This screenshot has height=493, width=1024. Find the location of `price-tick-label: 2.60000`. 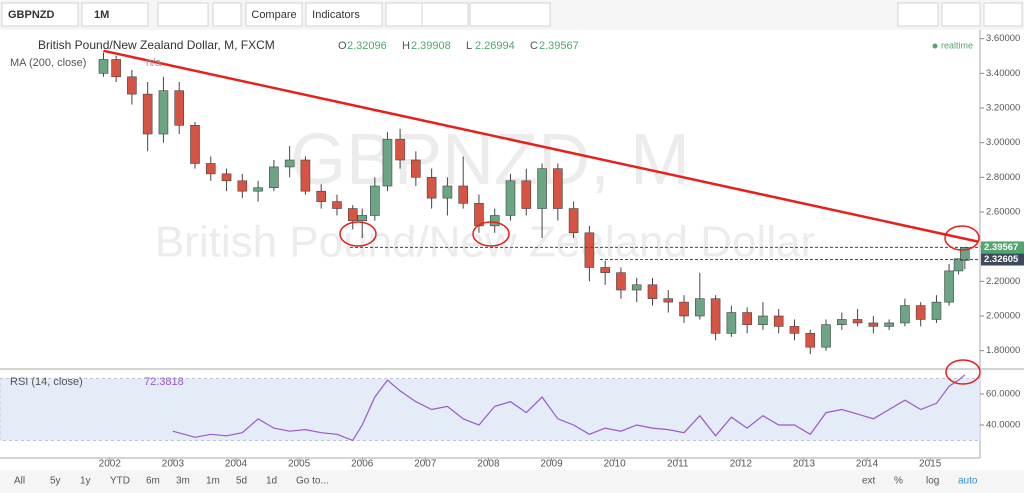

price-tick-label: 2.60000 is located at coordinates (1003, 212).